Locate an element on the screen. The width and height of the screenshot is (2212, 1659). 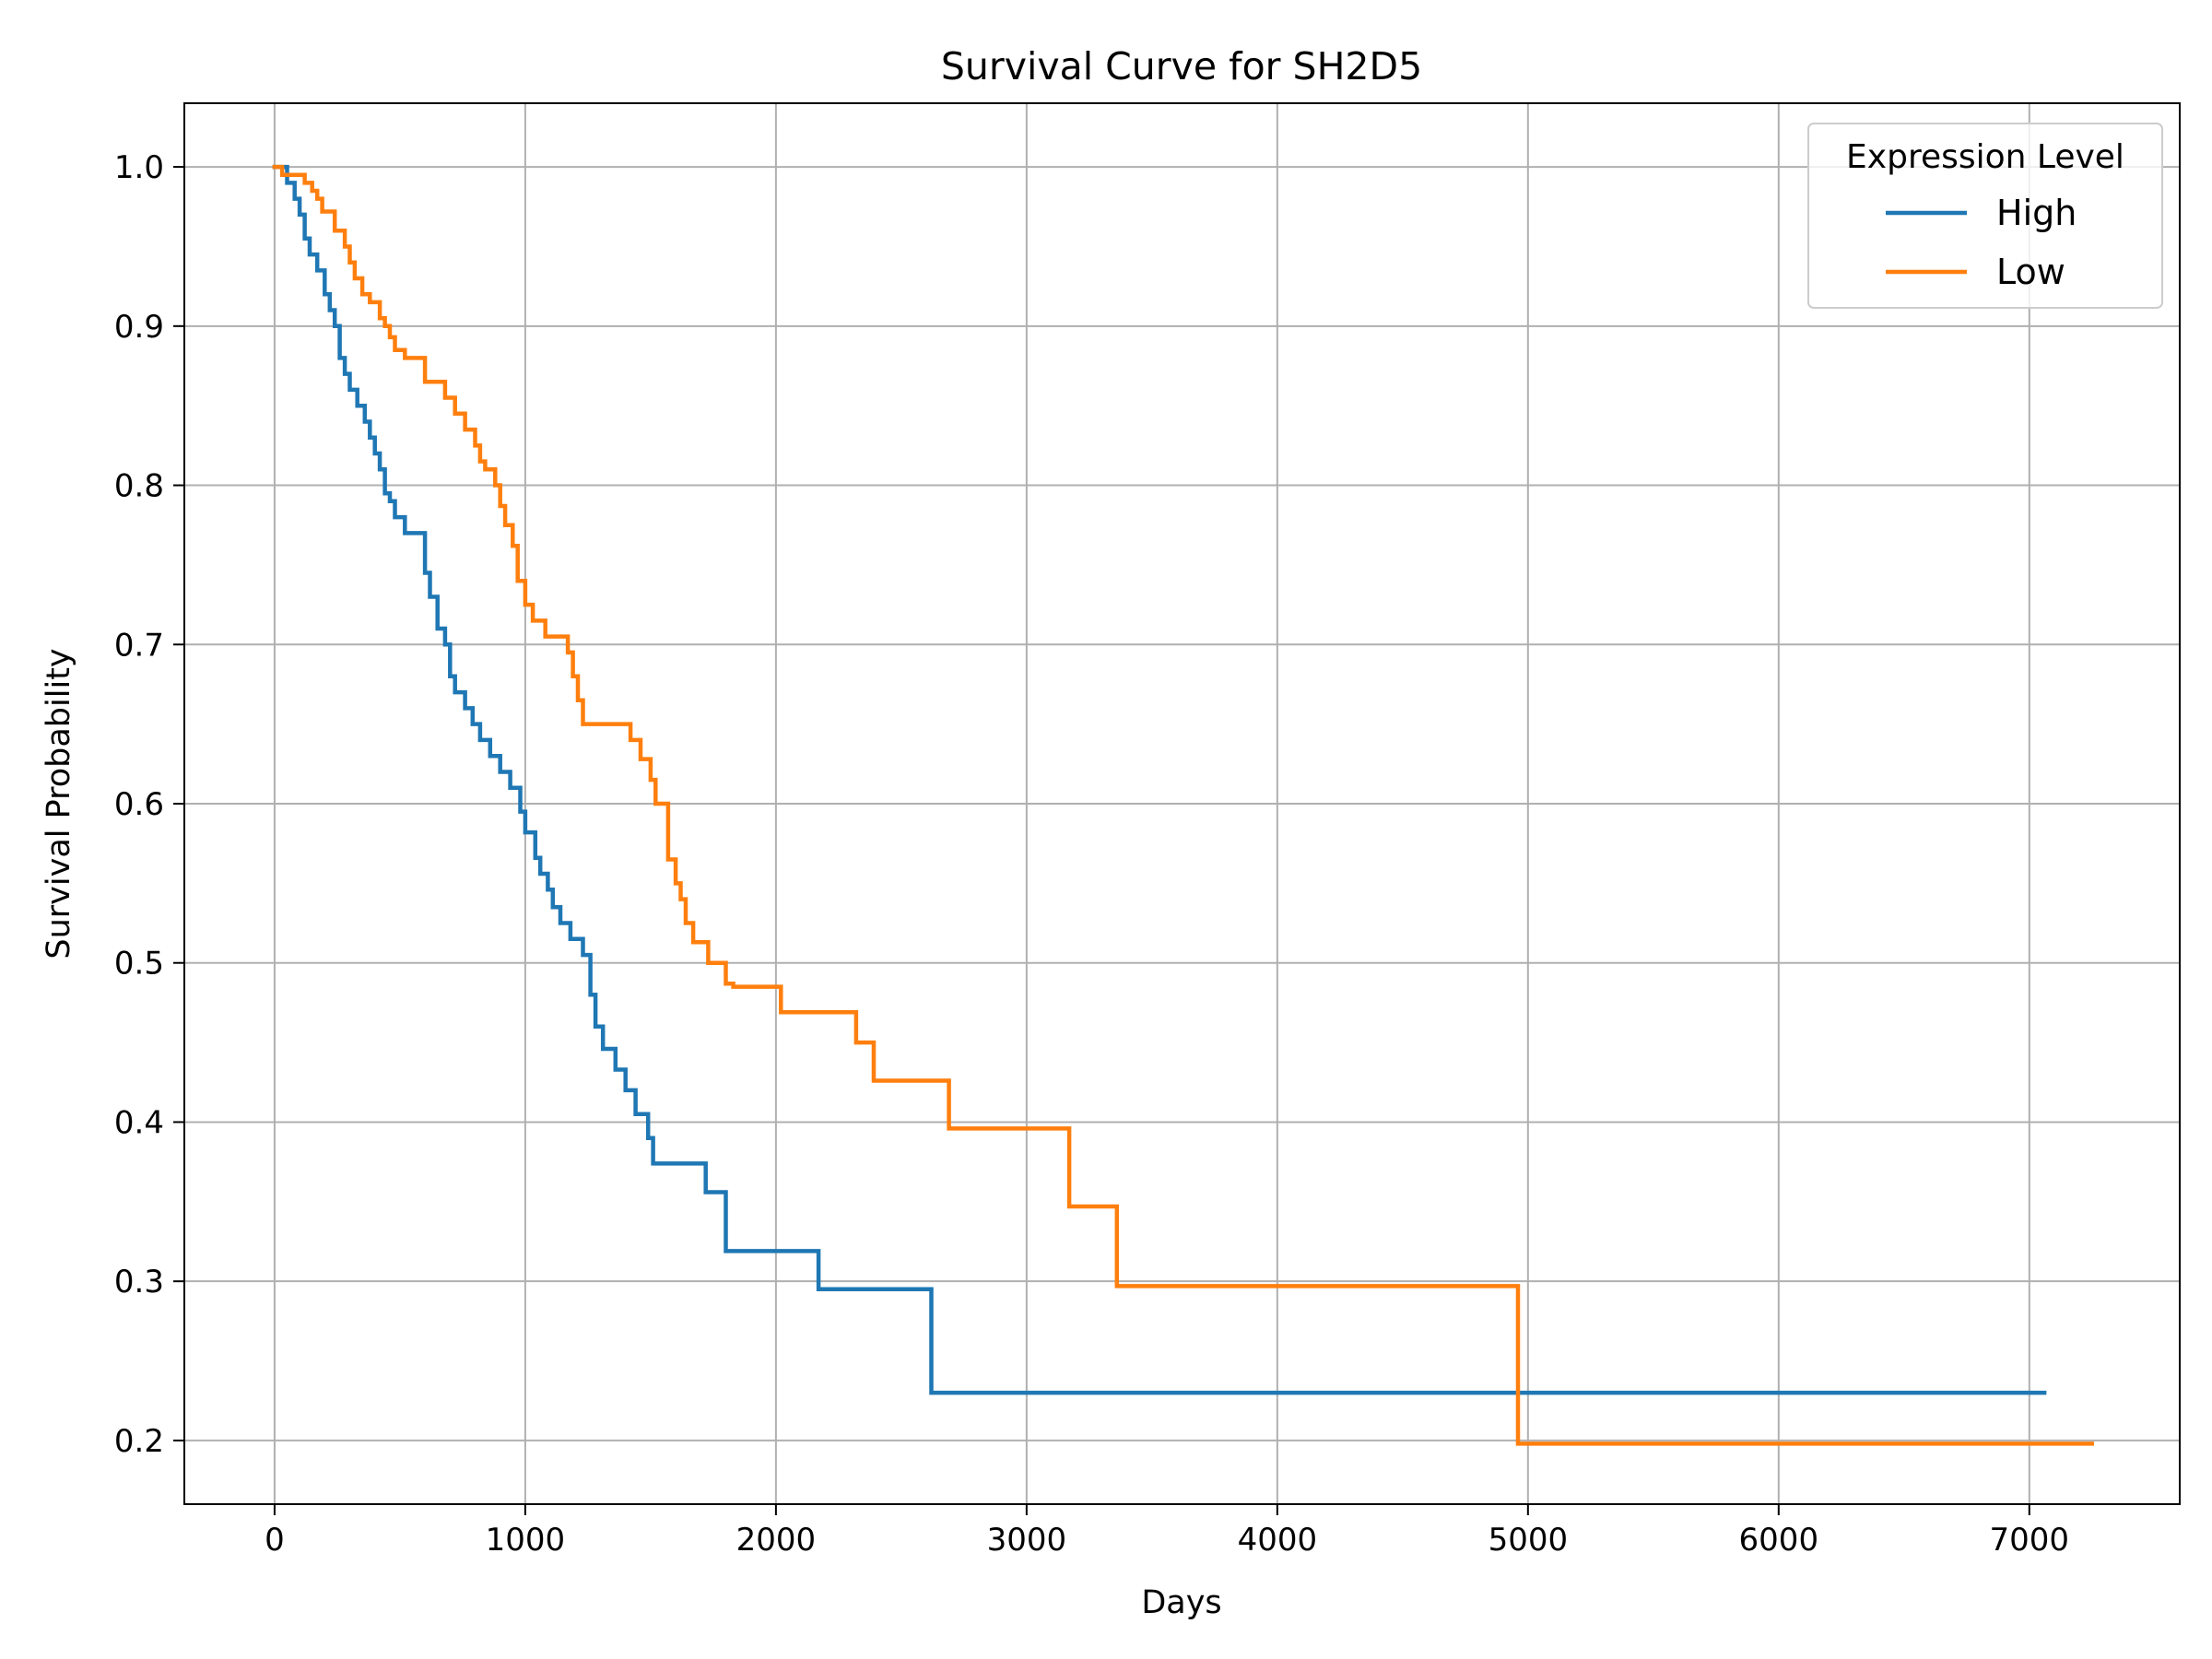
y-tick-label: 0.7 is located at coordinates (139, 645).